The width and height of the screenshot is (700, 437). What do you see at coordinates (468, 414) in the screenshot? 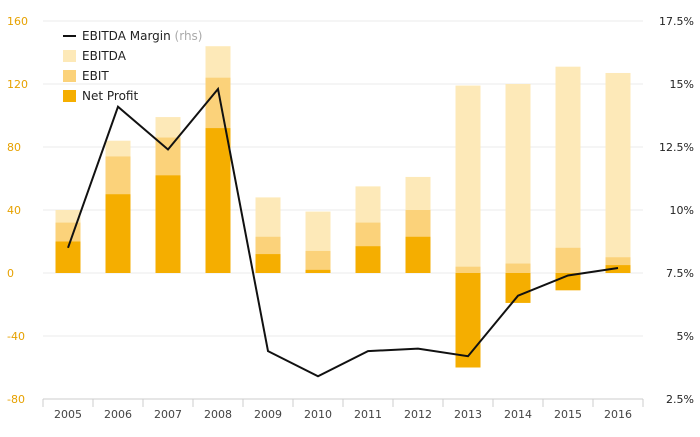
I see `x-tick-label-2013: 2013` at bounding box center [468, 414].